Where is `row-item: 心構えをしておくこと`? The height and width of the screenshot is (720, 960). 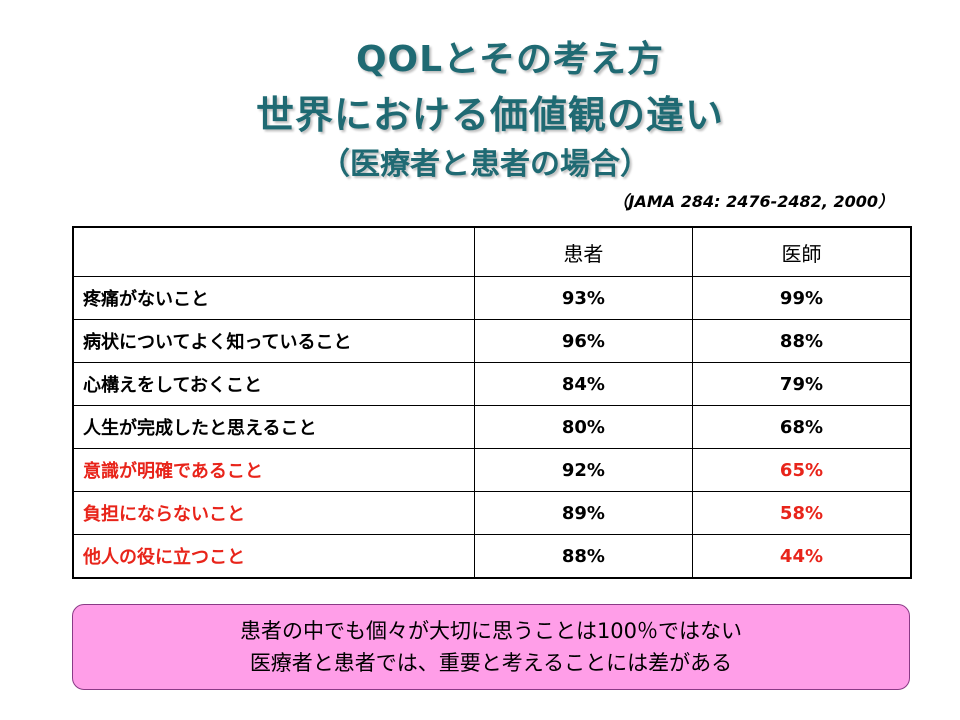
row-item: 心構えをしておくこと is located at coordinates (273, 384).